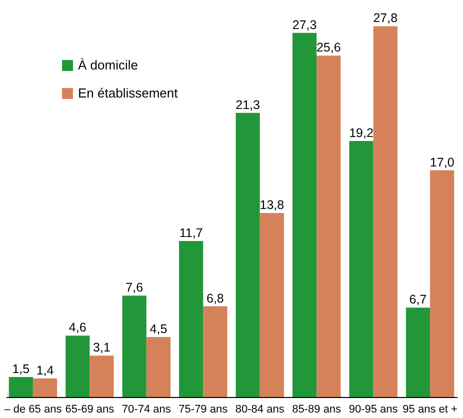 The width and height of the screenshot is (463, 418). What do you see at coordinates (260, 410) in the screenshot?
I see `x-tick-label: 80-84 ans` at bounding box center [260, 410].